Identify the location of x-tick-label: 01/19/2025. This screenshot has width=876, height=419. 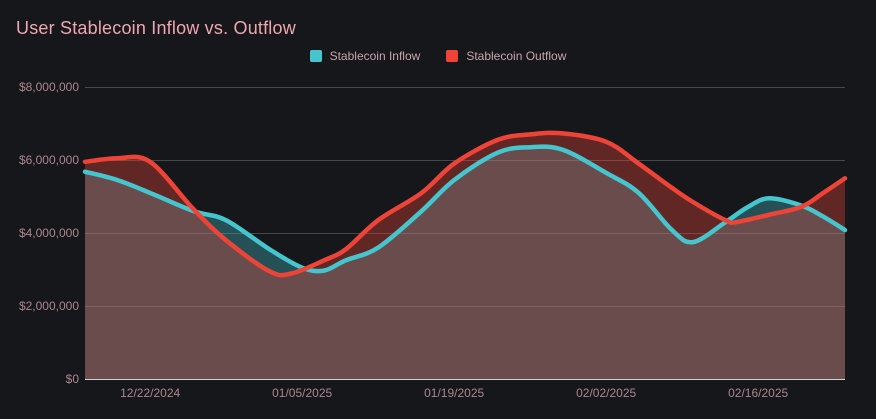
(454, 393).